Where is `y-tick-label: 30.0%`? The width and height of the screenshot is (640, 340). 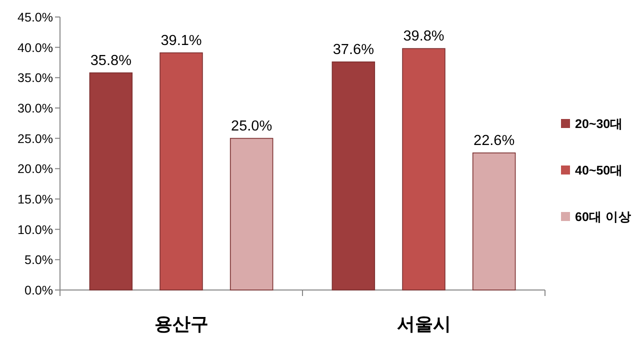
y-tick-label: 30.0% is located at coordinates (35, 109).